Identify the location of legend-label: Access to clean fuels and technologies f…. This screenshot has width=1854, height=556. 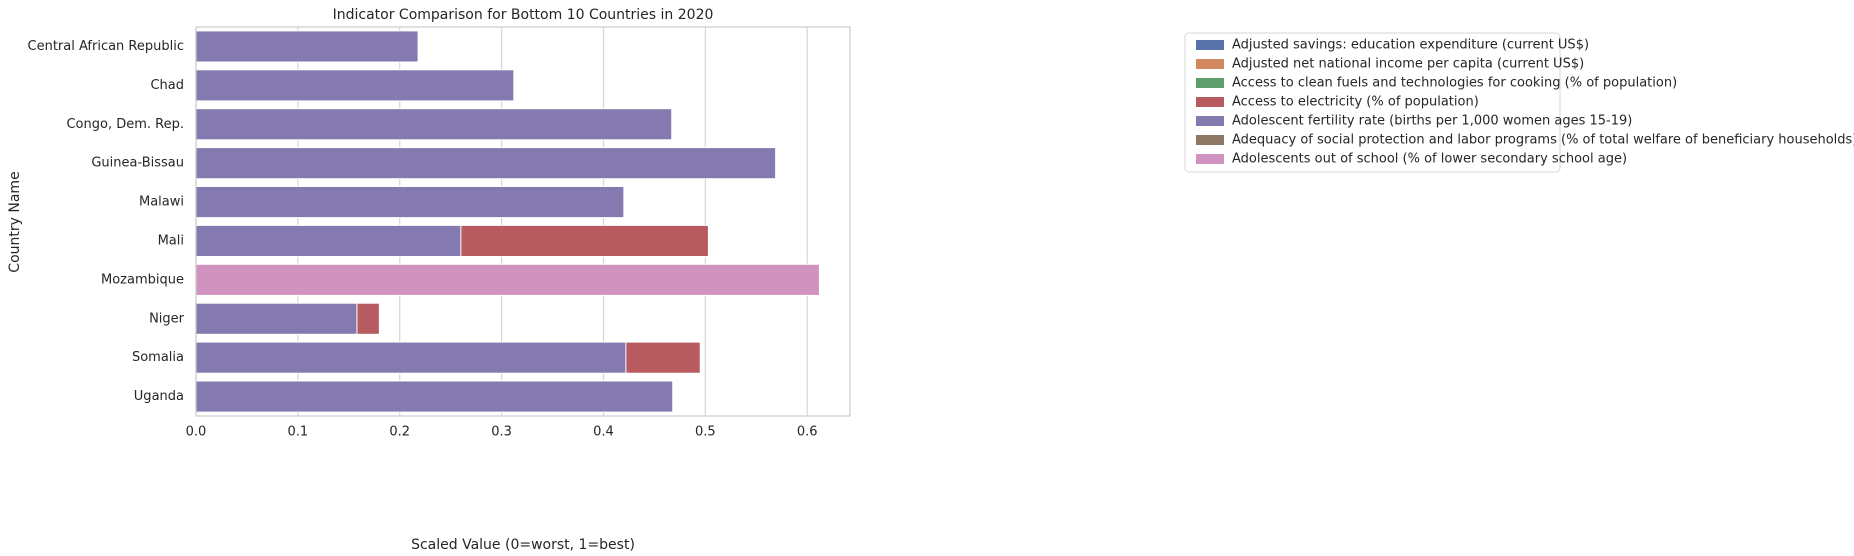
(1454, 83).